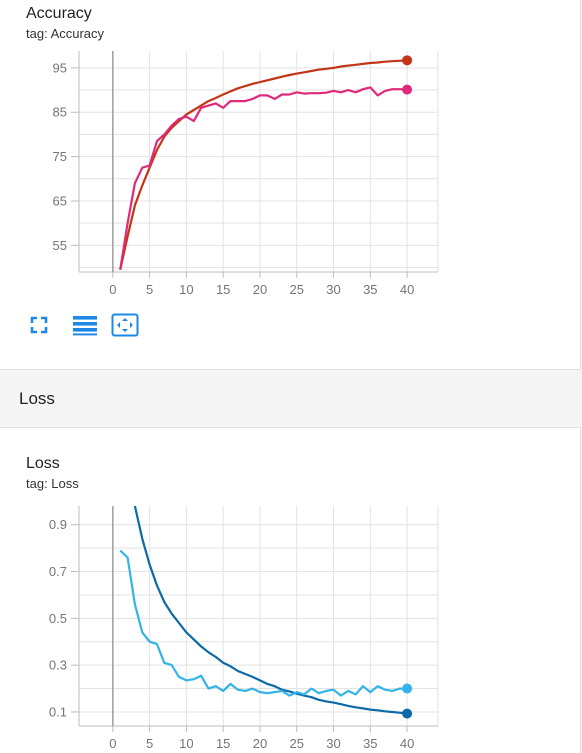 This screenshot has height=753, width=582. I want to click on loss-series-0-line, so click(270, 610).